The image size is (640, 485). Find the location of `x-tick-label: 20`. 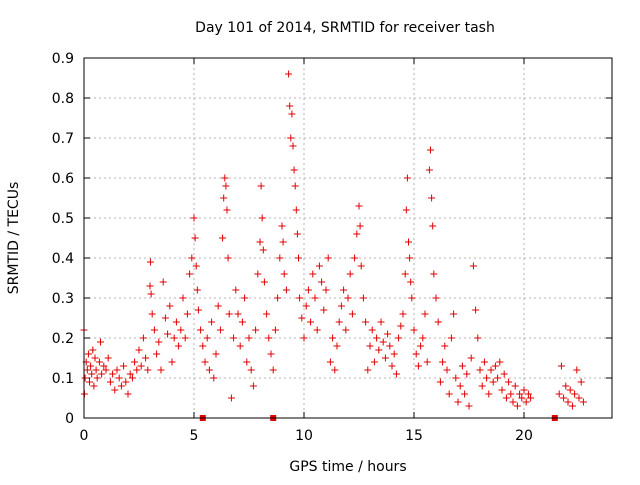

x-tick-label: 20 is located at coordinates (524, 436).